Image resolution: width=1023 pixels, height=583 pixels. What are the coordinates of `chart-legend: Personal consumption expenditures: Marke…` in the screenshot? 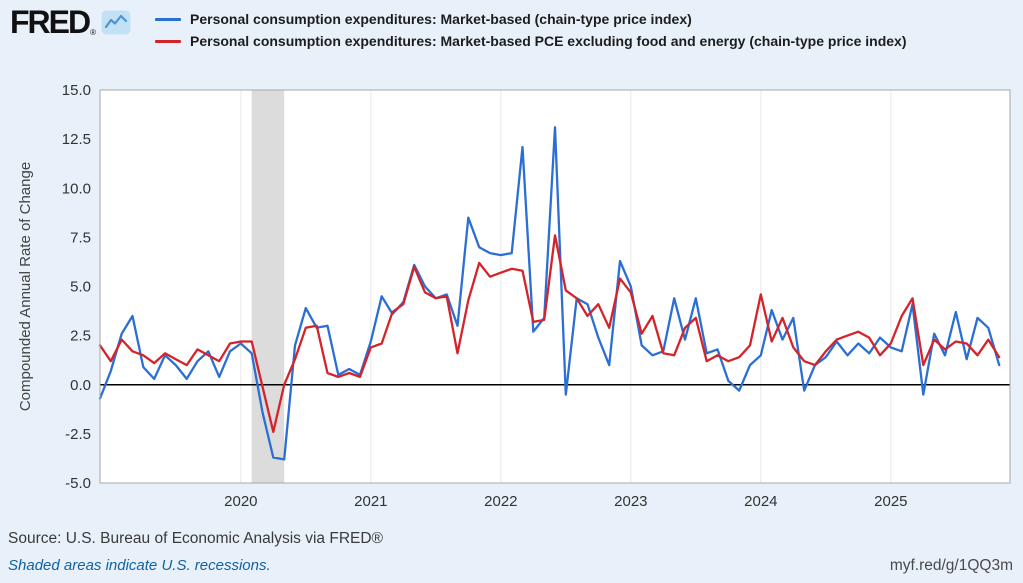 It's located at (530, 30).